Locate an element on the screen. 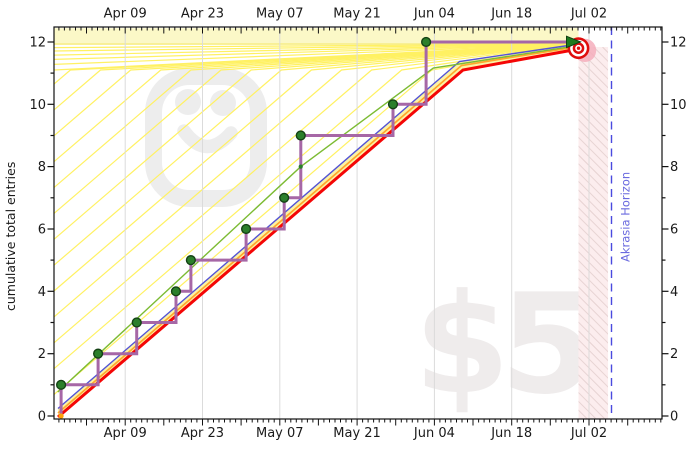  y-tick-label-left: 6 is located at coordinates (42, 229).